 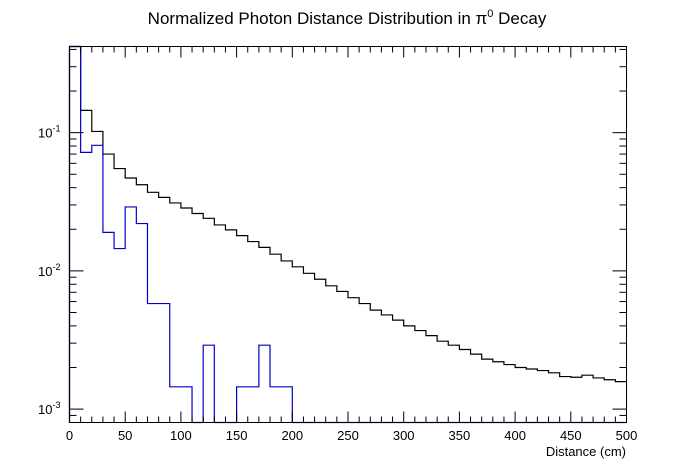 I want to click on x-tick-label: 300, so click(x=404, y=435).